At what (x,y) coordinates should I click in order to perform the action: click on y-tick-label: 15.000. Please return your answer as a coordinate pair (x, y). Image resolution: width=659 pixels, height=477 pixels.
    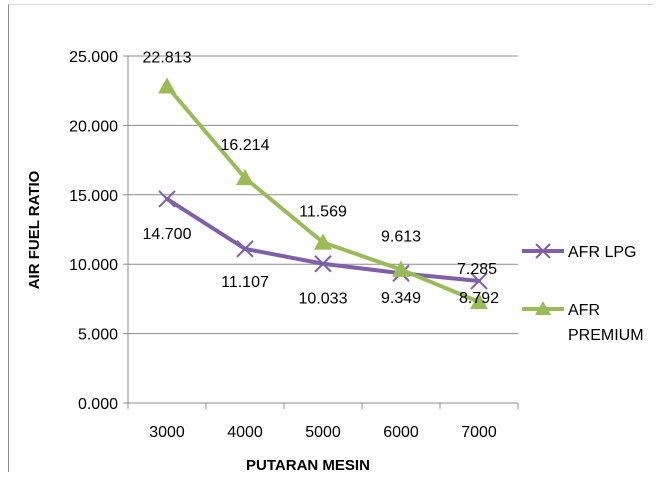
    Looking at the image, I should click on (93, 196).